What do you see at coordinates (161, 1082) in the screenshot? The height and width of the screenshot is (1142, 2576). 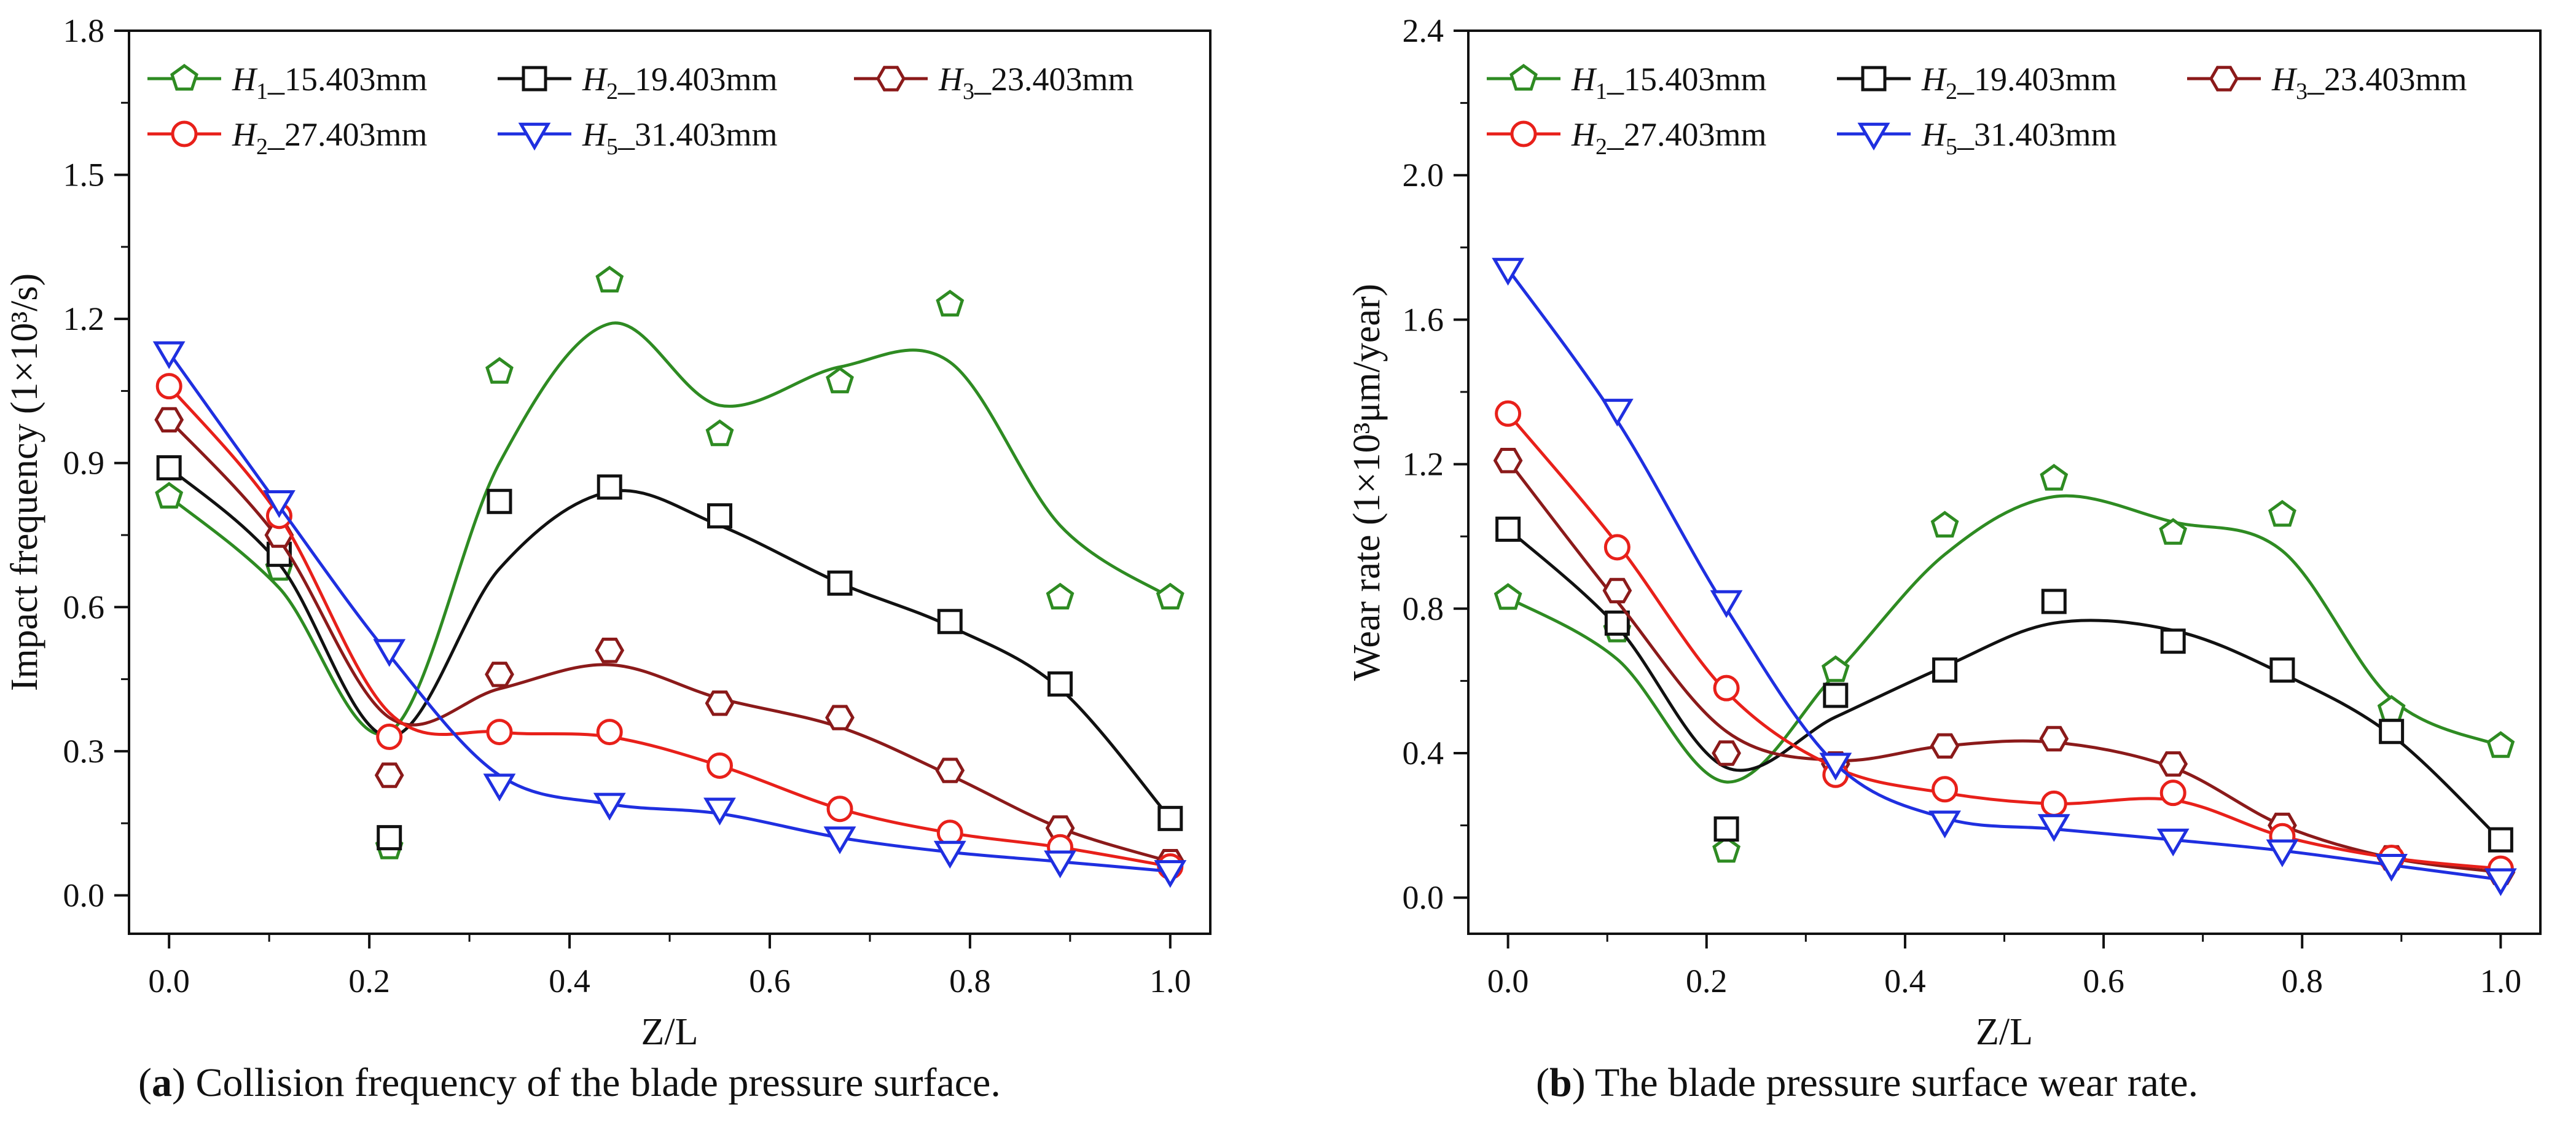 I see `caption-a-letter: a` at bounding box center [161, 1082].